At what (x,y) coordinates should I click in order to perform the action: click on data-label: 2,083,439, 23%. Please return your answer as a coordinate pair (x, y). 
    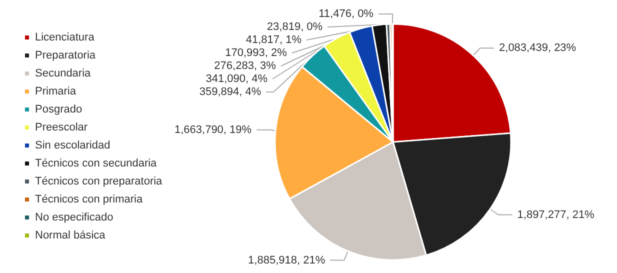
    Looking at the image, I should click on (537, 48).